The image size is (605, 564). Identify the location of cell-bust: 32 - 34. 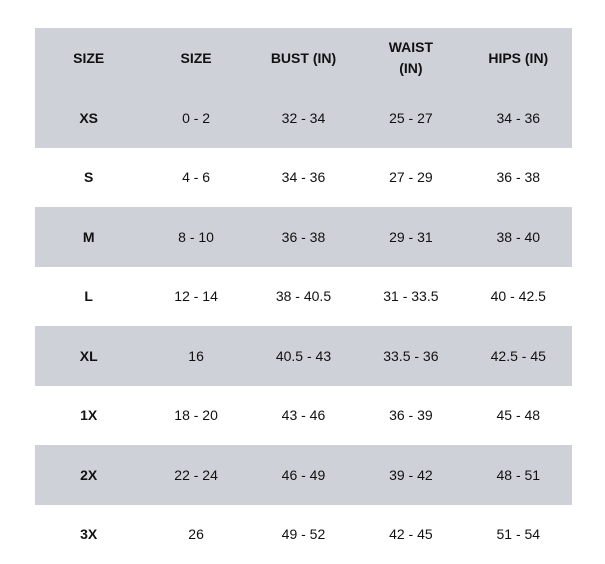
(303, 117).